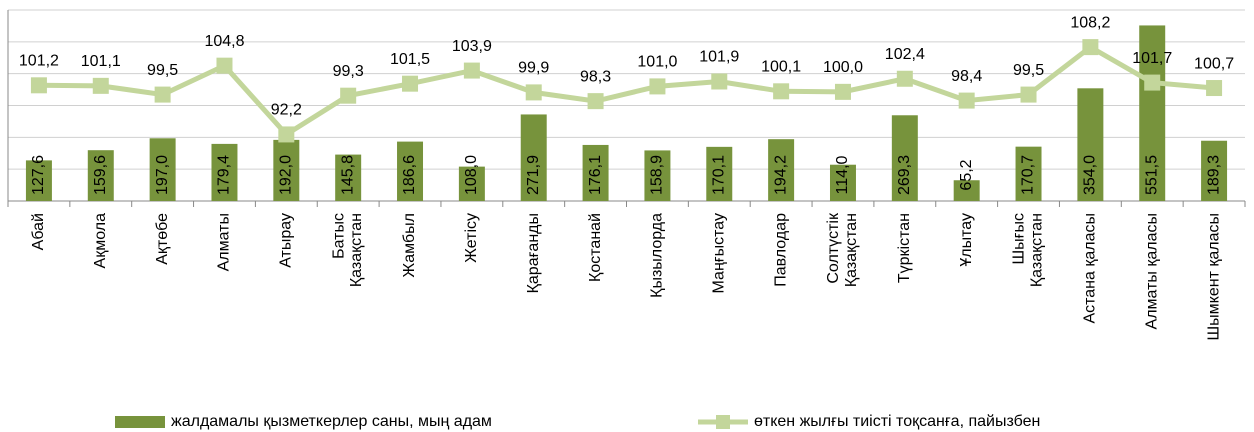 The image size is (1254, 432). Describe the element at coordinates (471, 175) in the screenshot. I see `bar-value-label: 108,0` at that location.